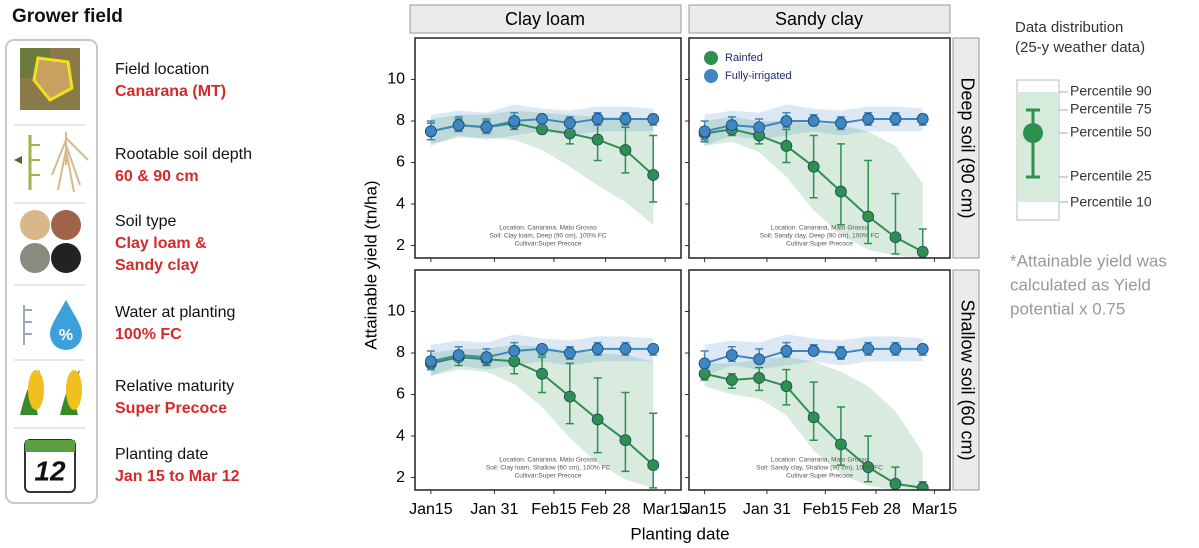 Image resolution: width=1199 pixels, height=548 pixels. Describe the element at coordinates (606, 509) in the screenshot. I see `x-tick-label: Feb 28` at that location.